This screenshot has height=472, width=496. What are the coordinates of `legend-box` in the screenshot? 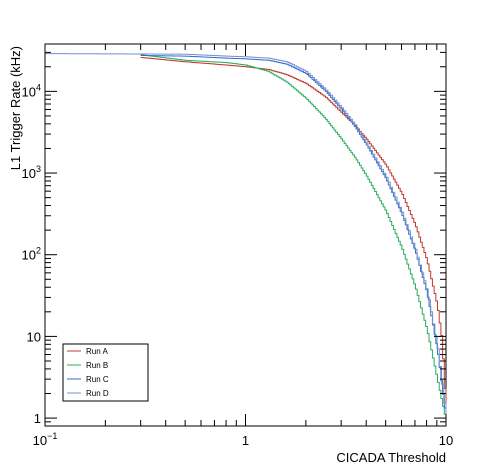 It's located at (105, 372).